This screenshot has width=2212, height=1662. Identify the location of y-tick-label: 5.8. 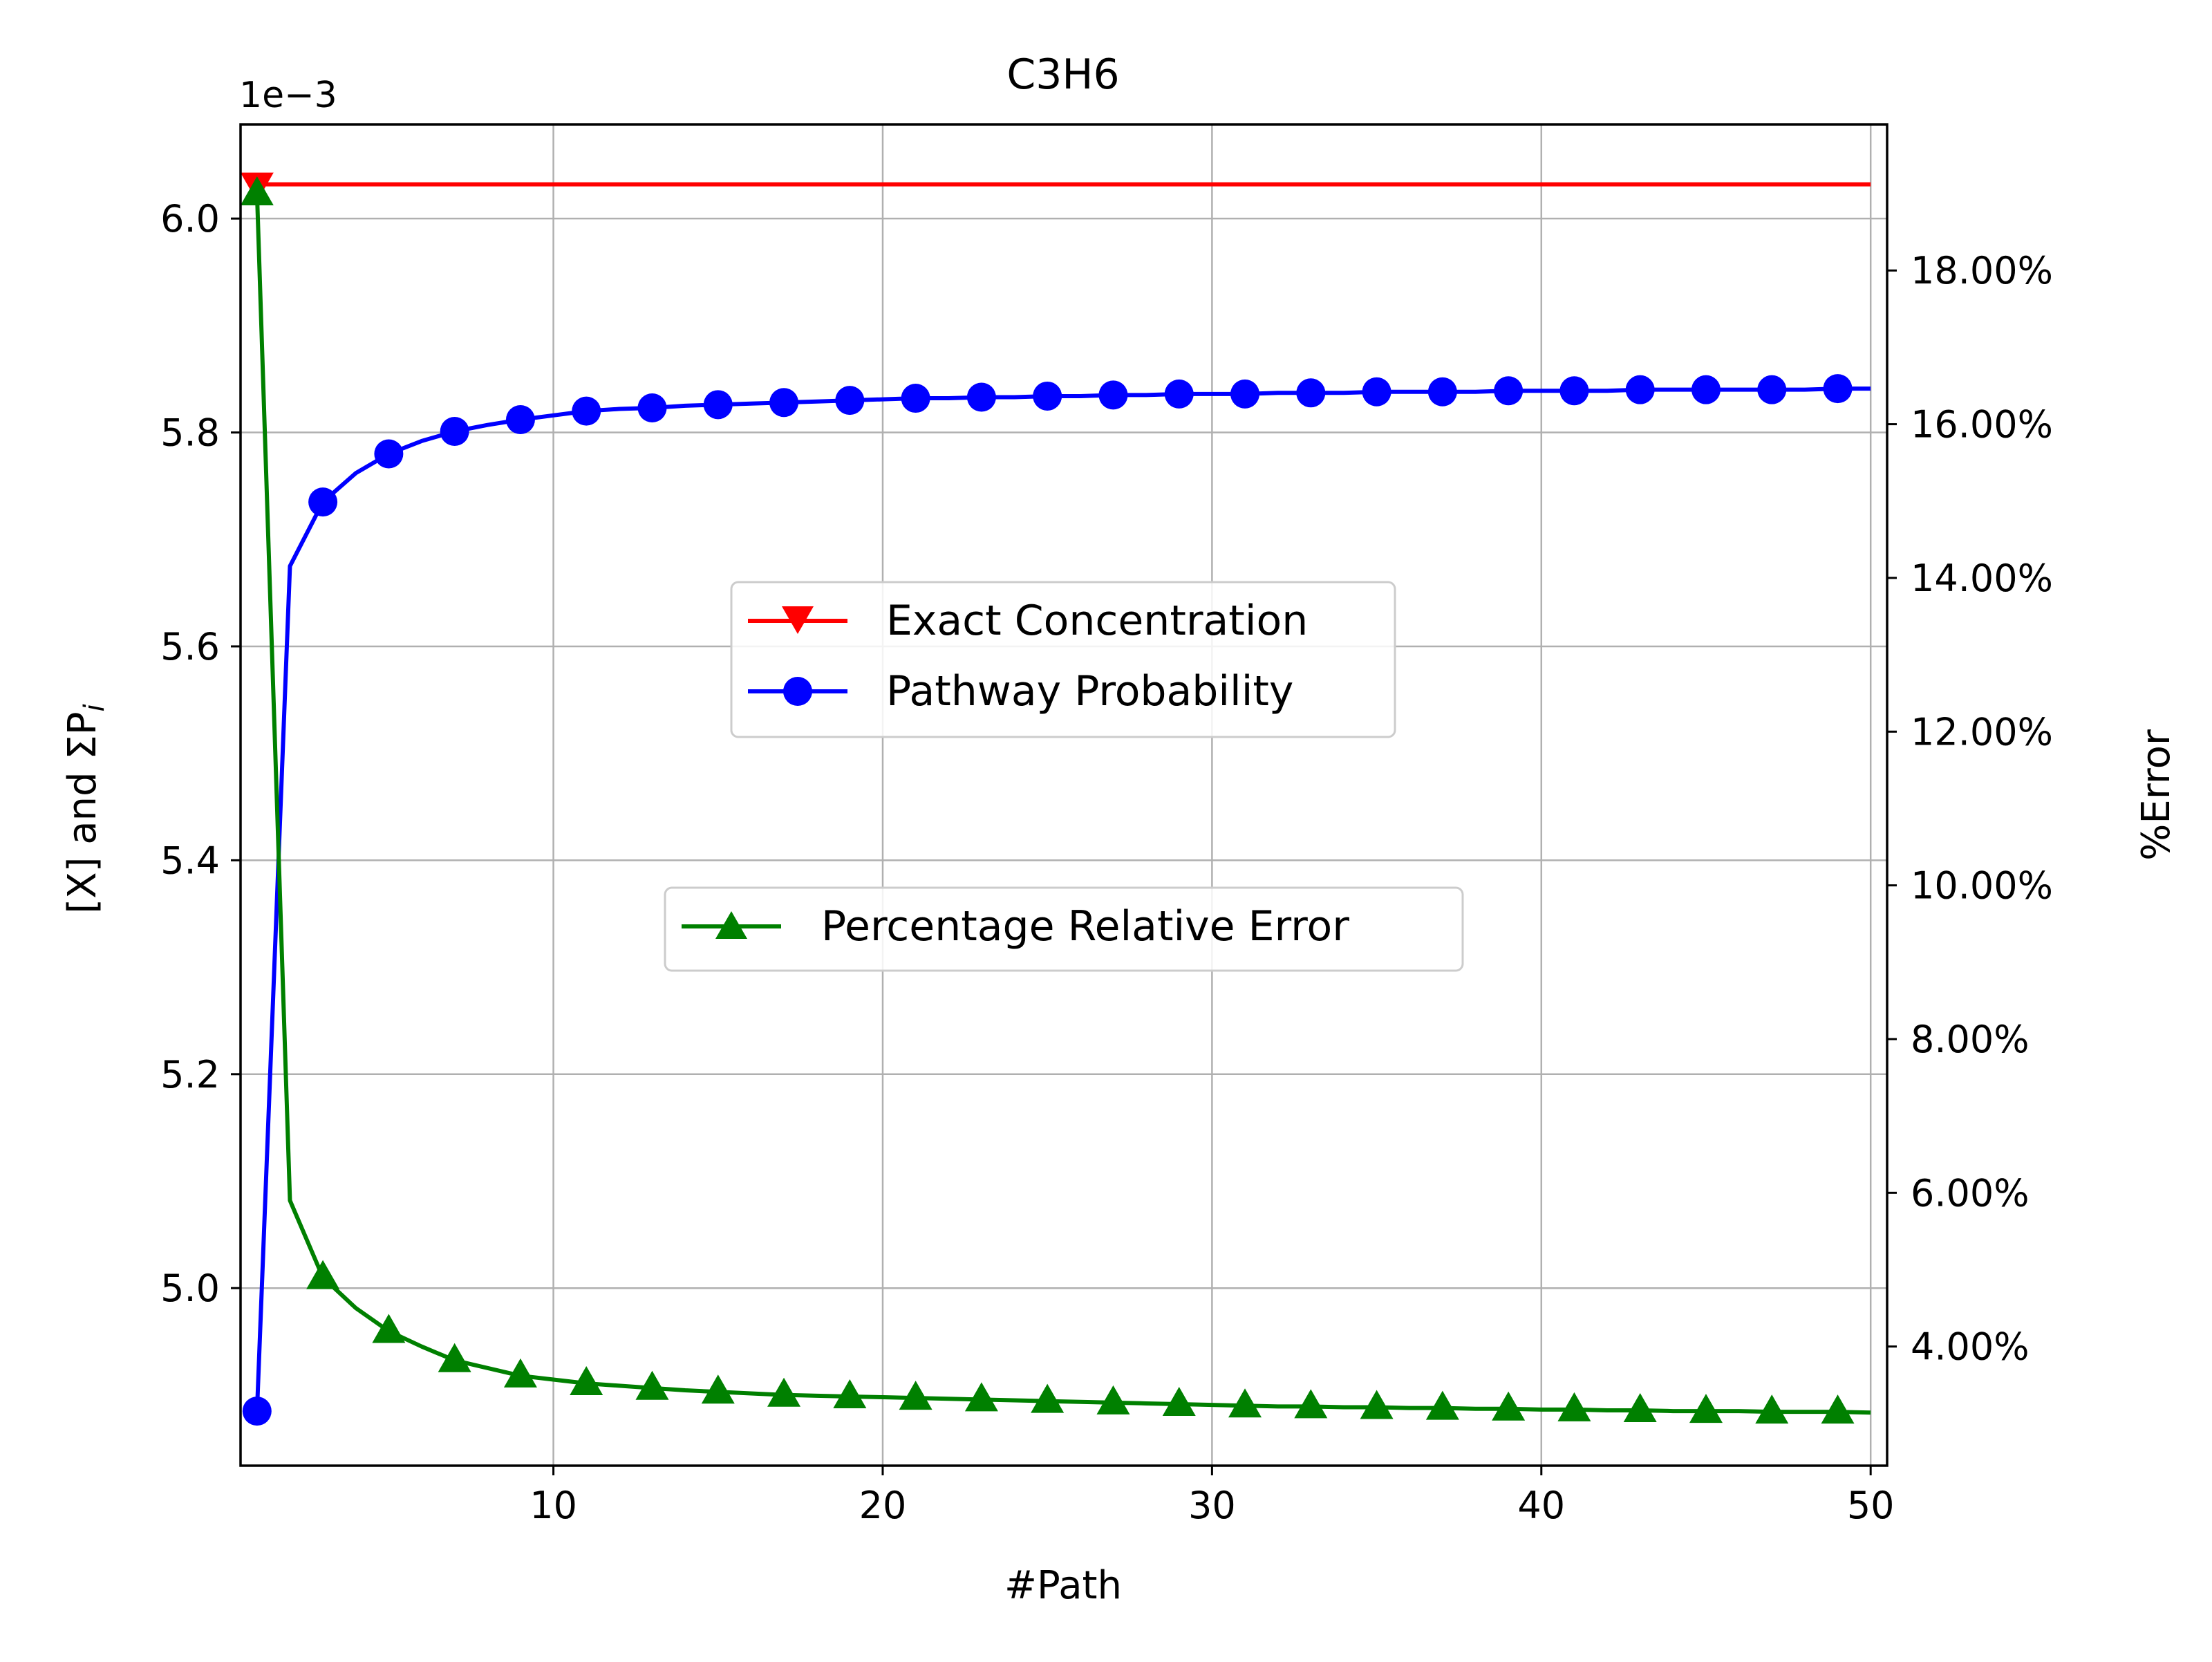
(190, 433).